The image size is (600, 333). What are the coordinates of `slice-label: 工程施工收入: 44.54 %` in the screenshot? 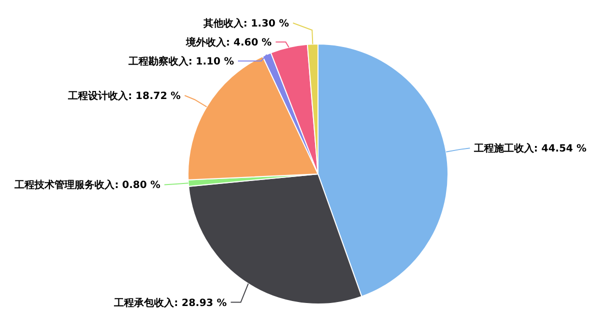 It's located at (529, 148).